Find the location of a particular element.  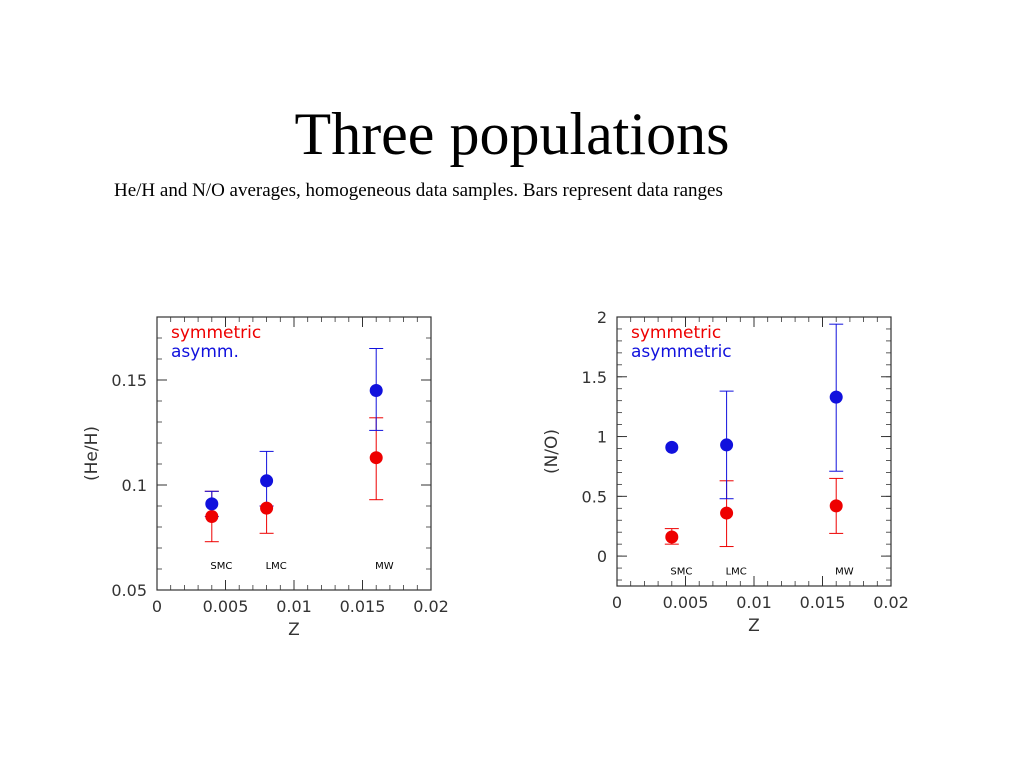

y-tick-label: 0.5 is located at coordinates (594, 496).